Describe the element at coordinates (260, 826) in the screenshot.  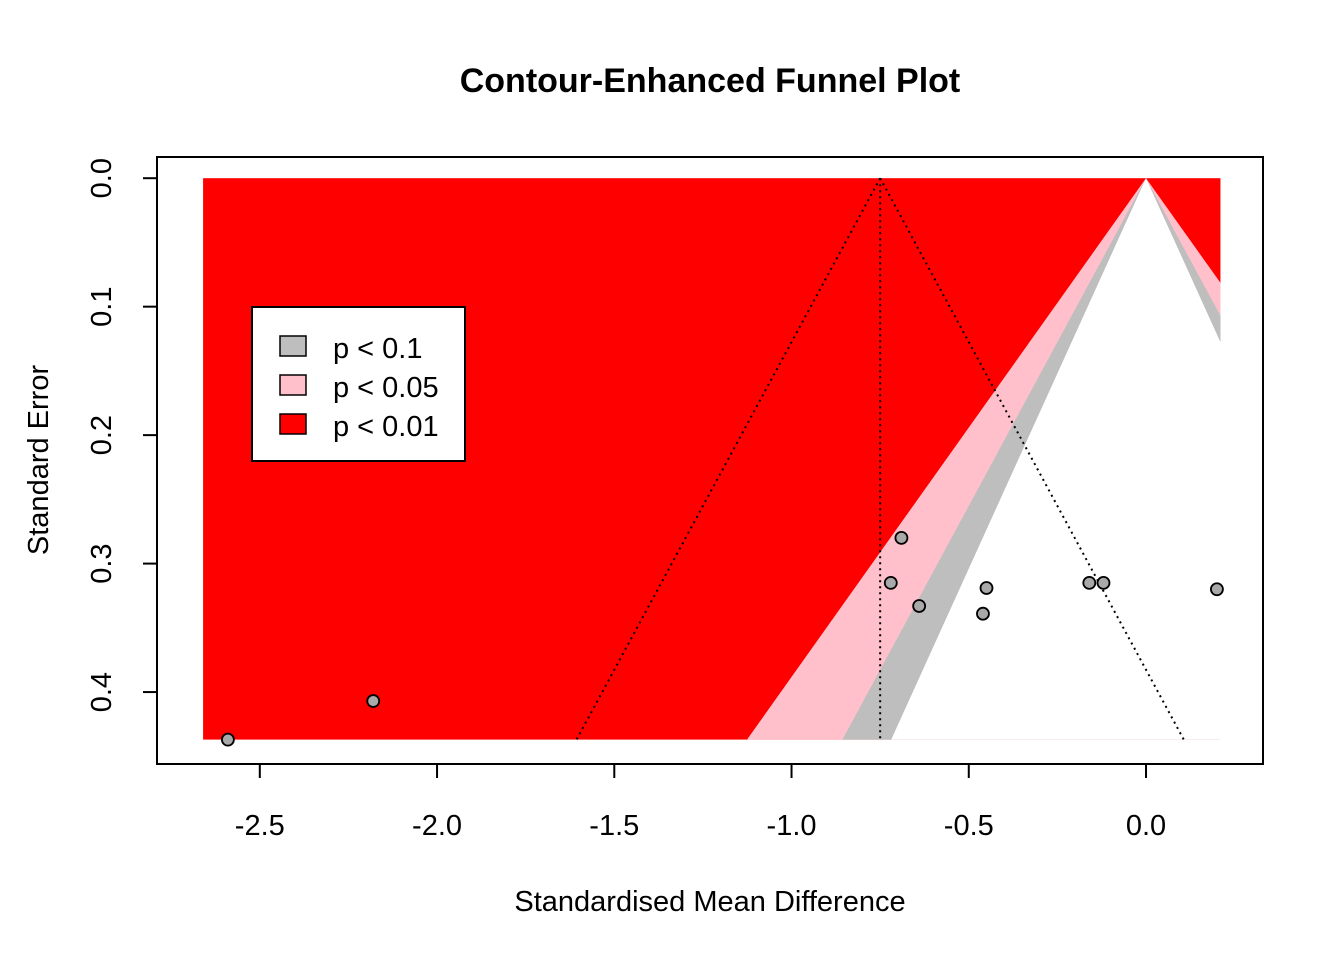
I see `x-tick-label: -2.5` at that location.